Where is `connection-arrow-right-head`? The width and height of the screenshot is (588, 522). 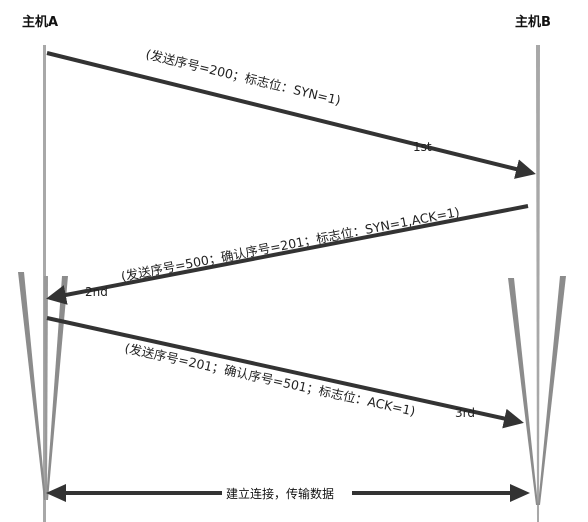 connection-arrow-right-head is located at coordinates (520, 493).